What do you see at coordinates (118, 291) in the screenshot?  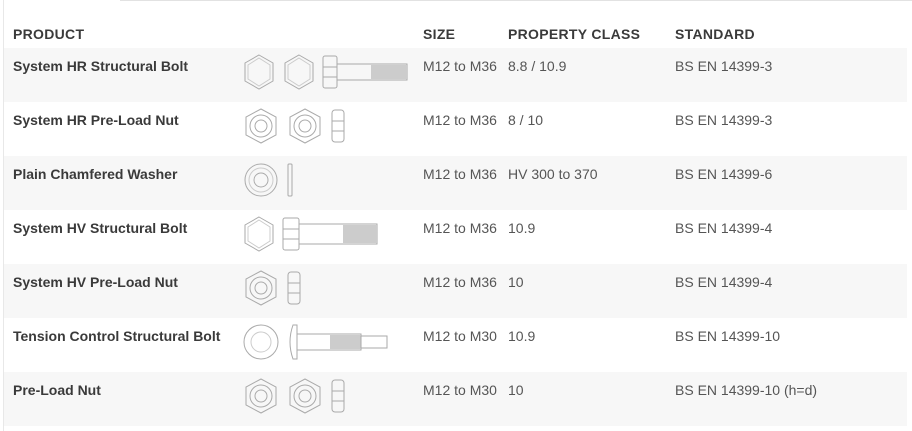 I see `product-name: System HV Pre-Load Nut` at bounding box center [118, 291].